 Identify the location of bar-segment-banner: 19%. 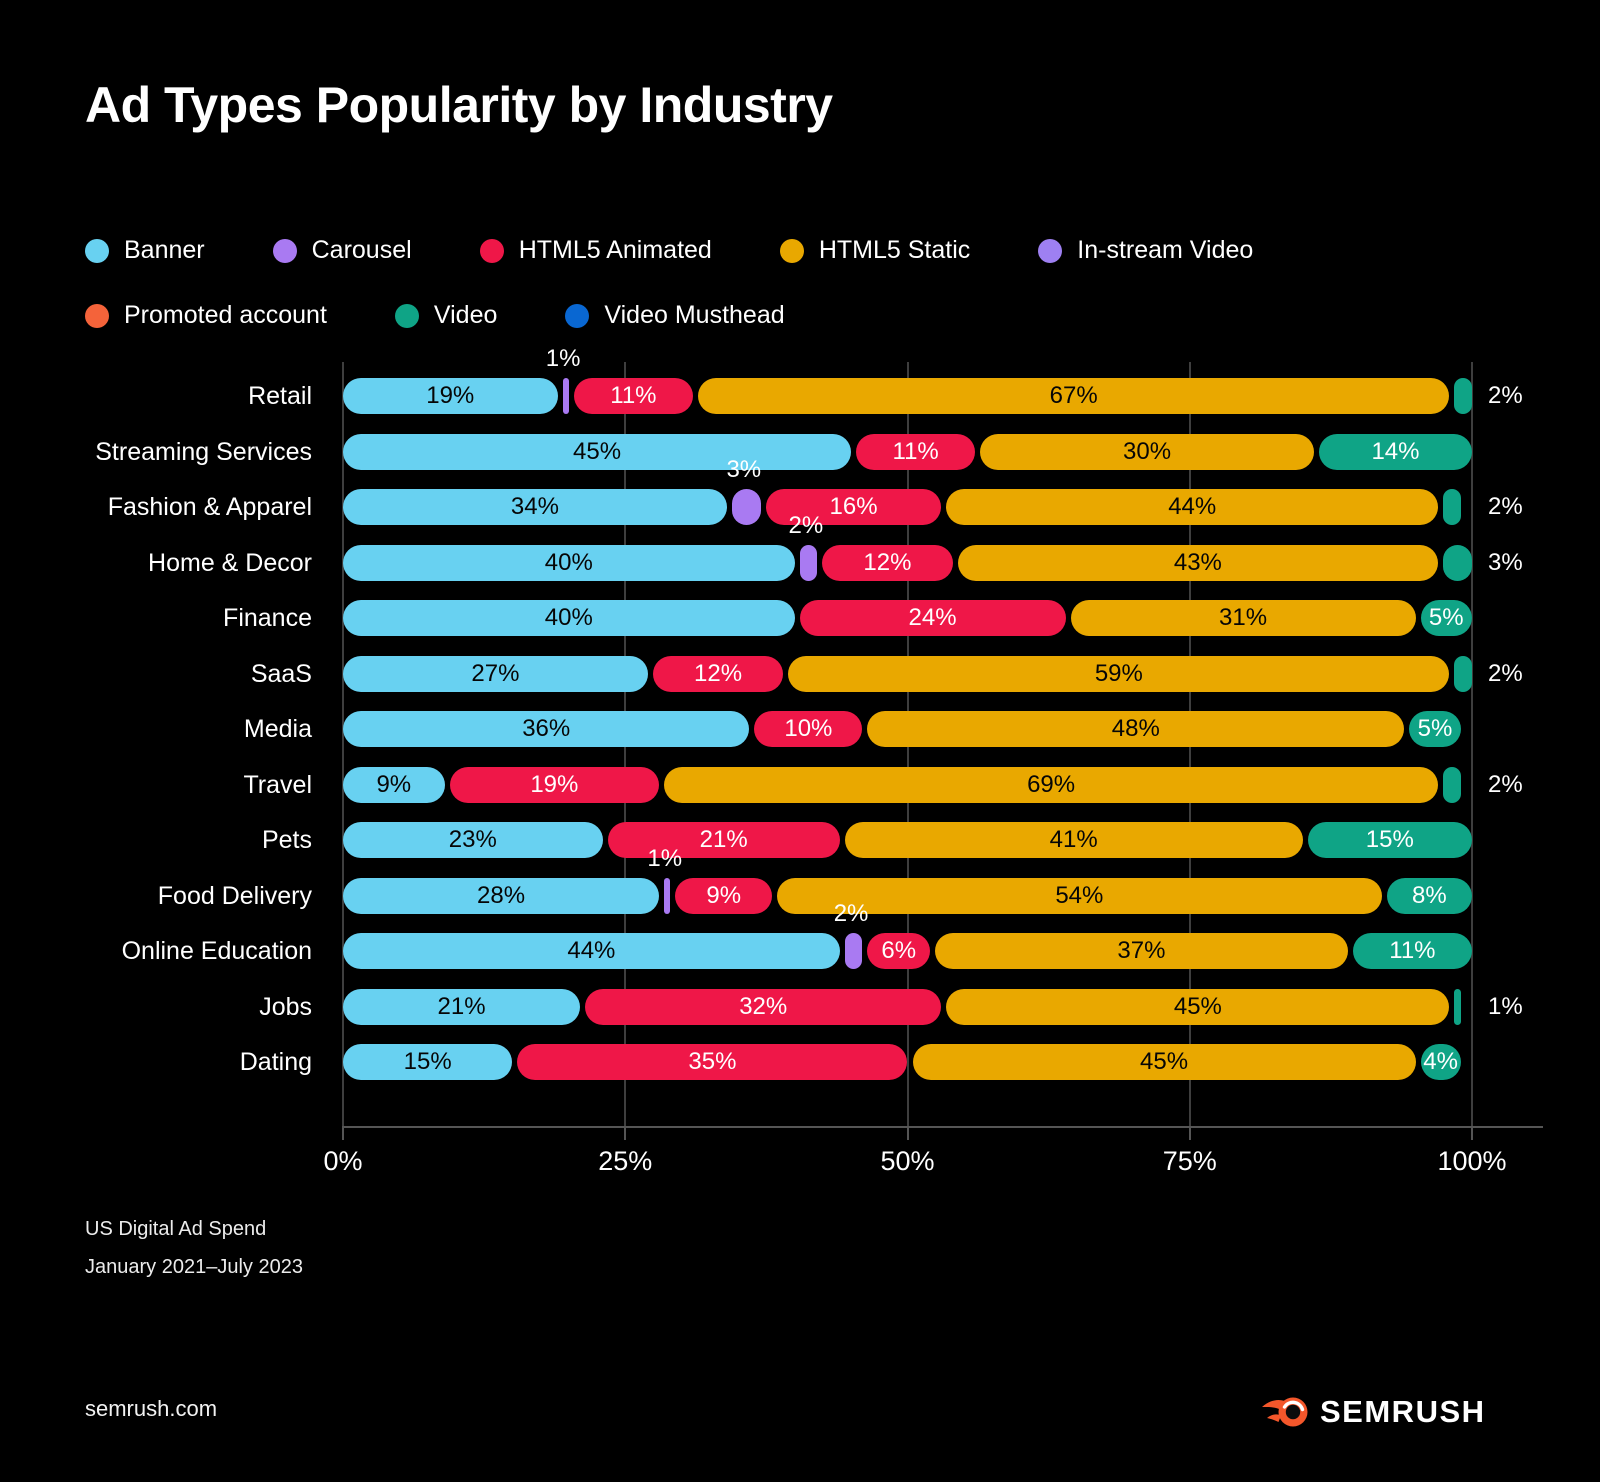
(450, 396).